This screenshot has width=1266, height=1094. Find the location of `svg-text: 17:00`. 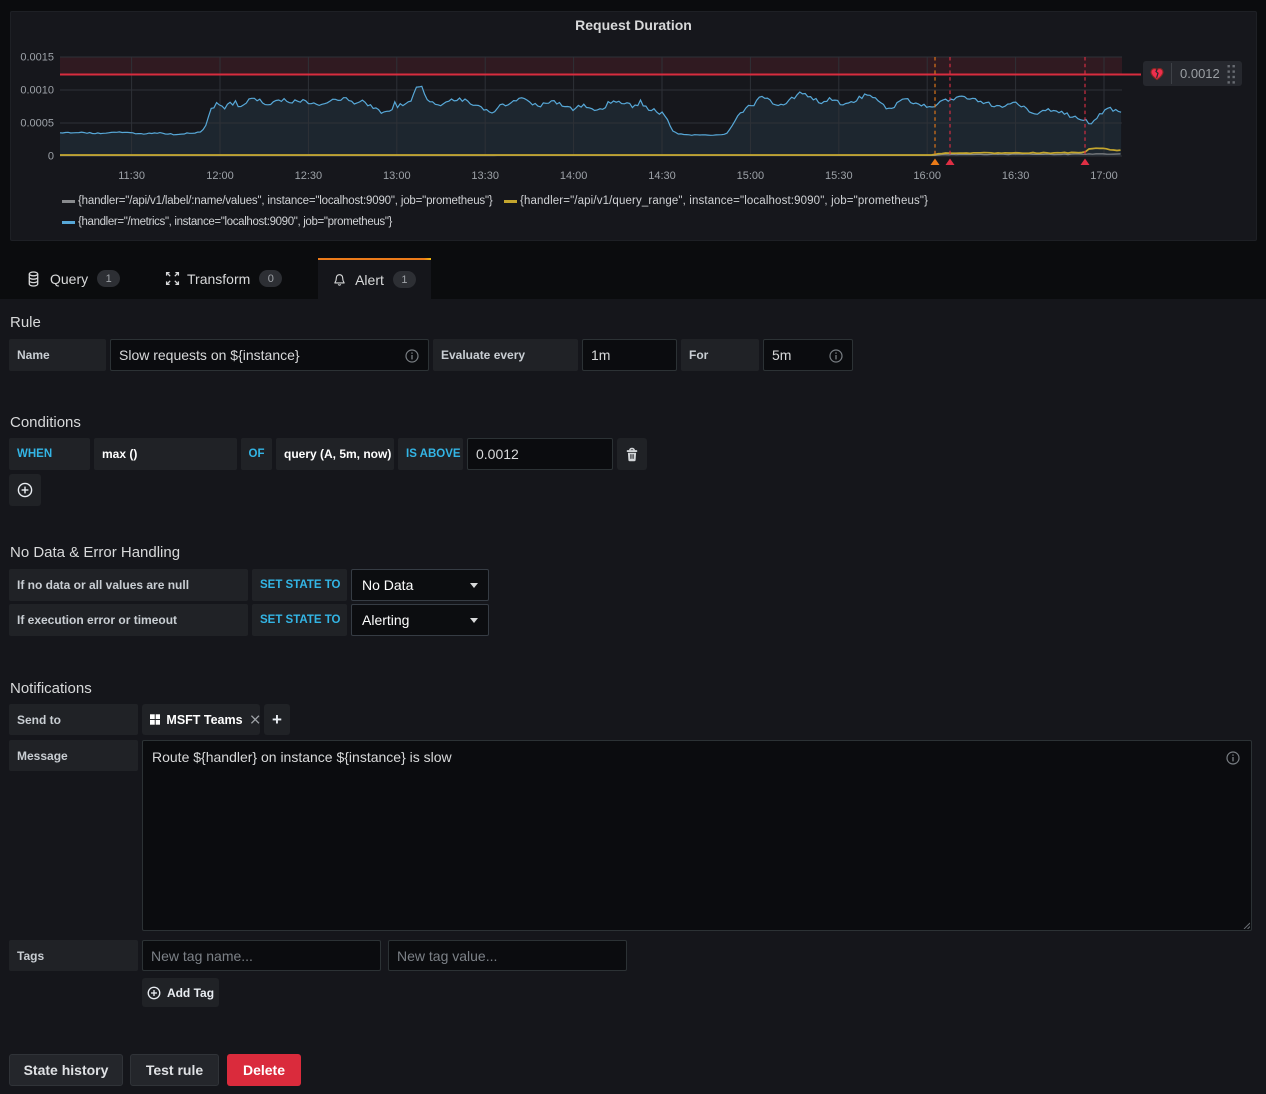

svg-text: 17:00 is located at coordinates (1104, 176).